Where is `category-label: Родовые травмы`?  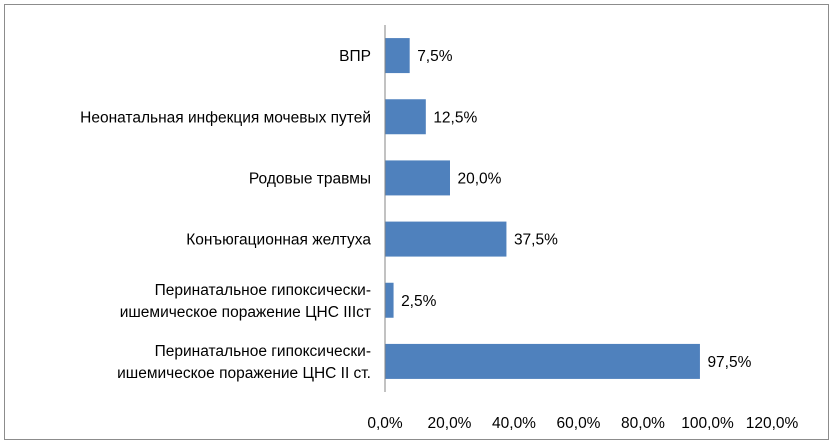
category-label: Родовые травмы is located at coordinates (310, 178).